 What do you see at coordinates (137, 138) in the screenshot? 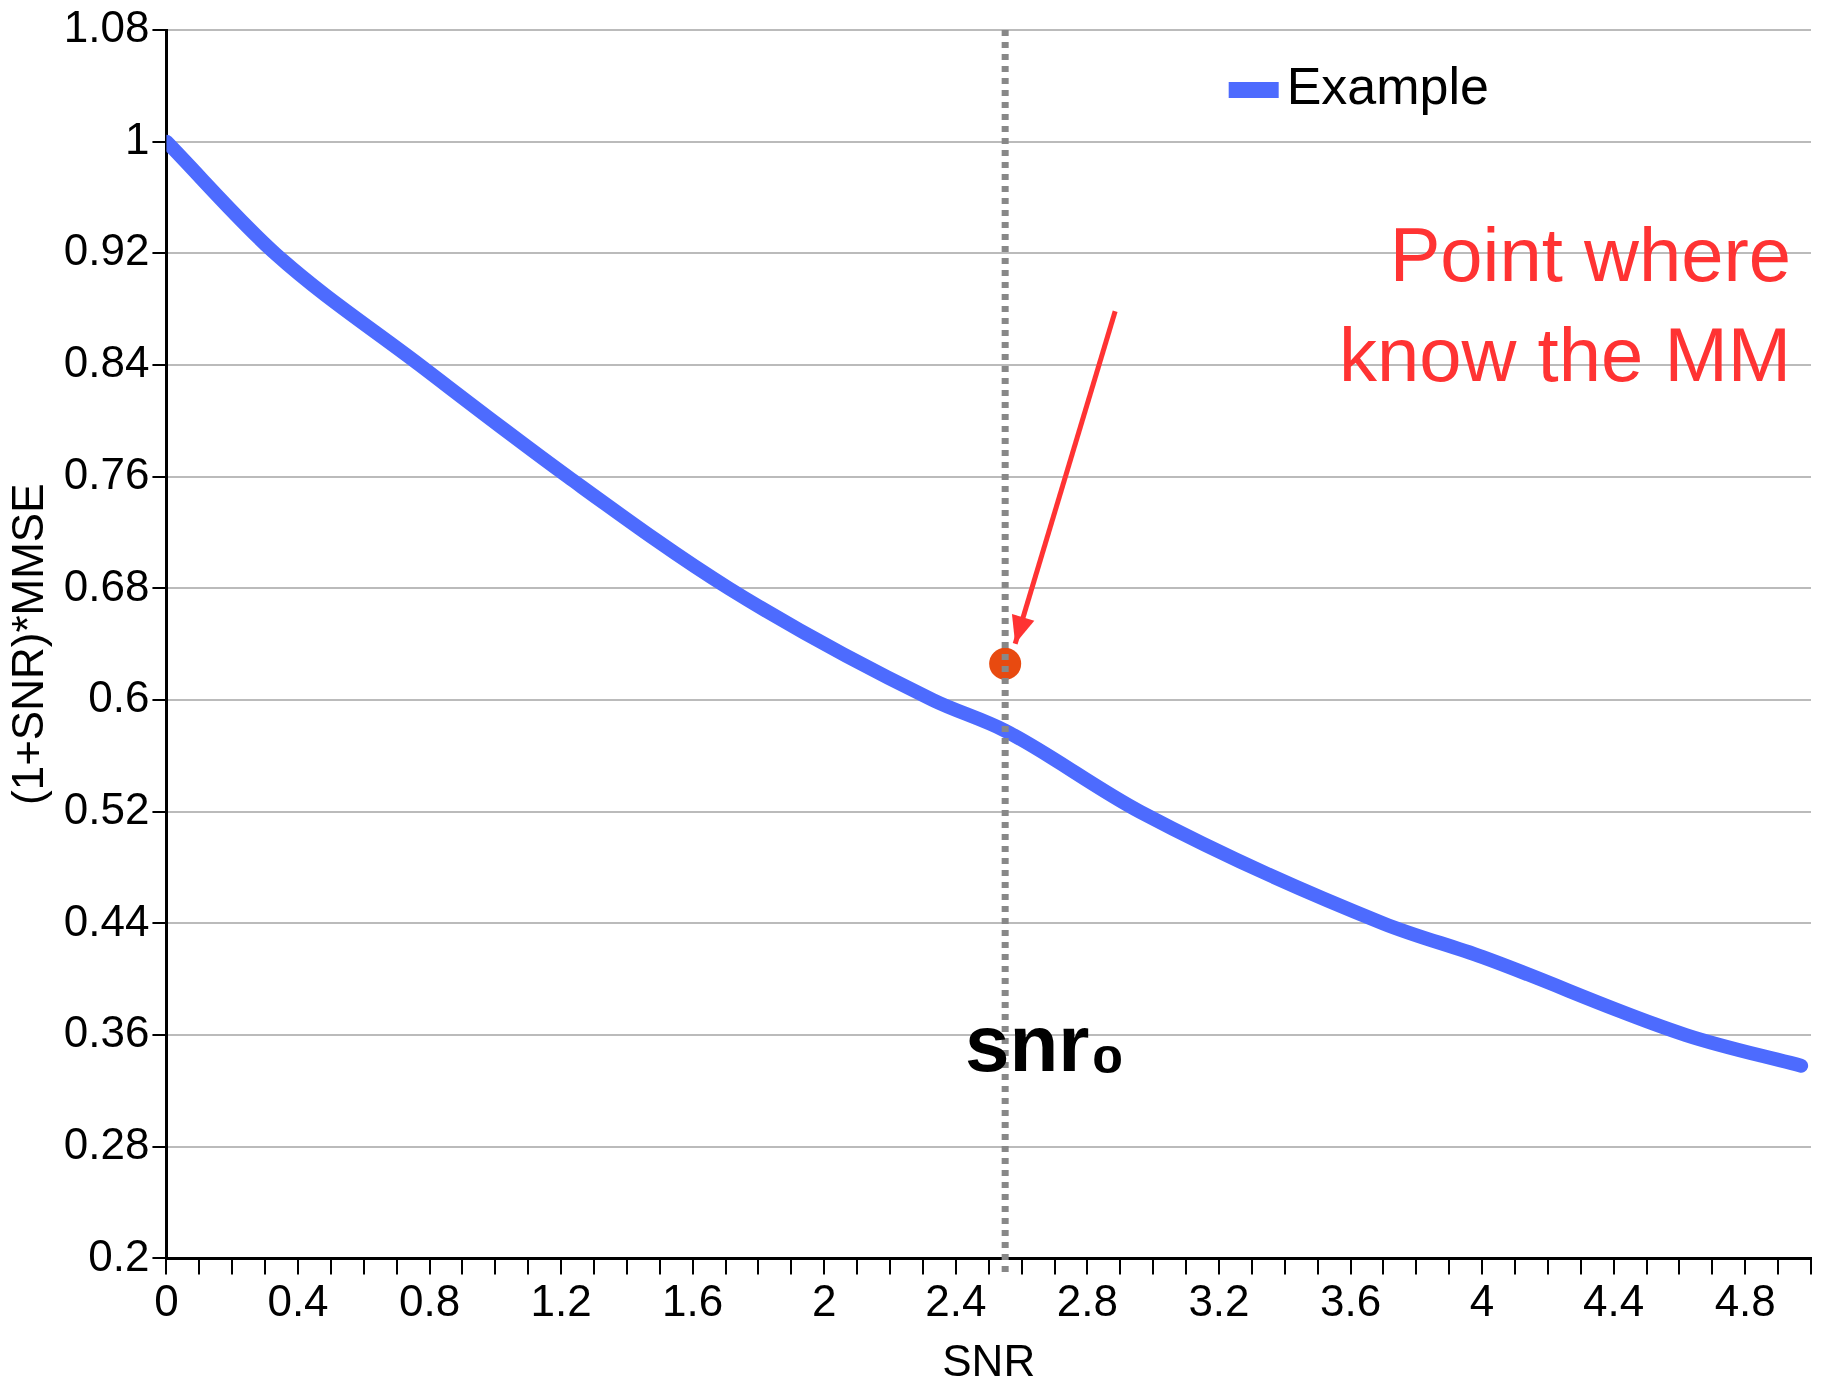
I see `y-tick-label: 1` at bounding box center [137, 138].